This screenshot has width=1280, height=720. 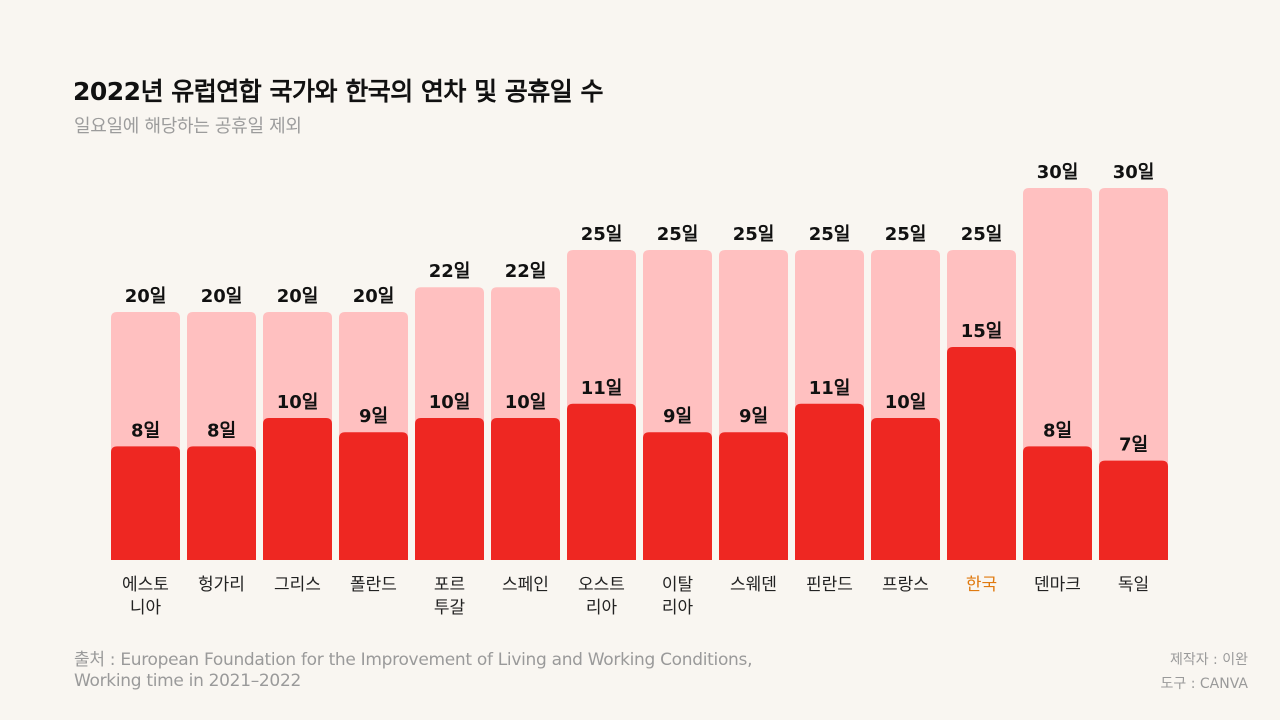 I want to click on holiday-value-label: 7일, so click(x=1133, y=445).